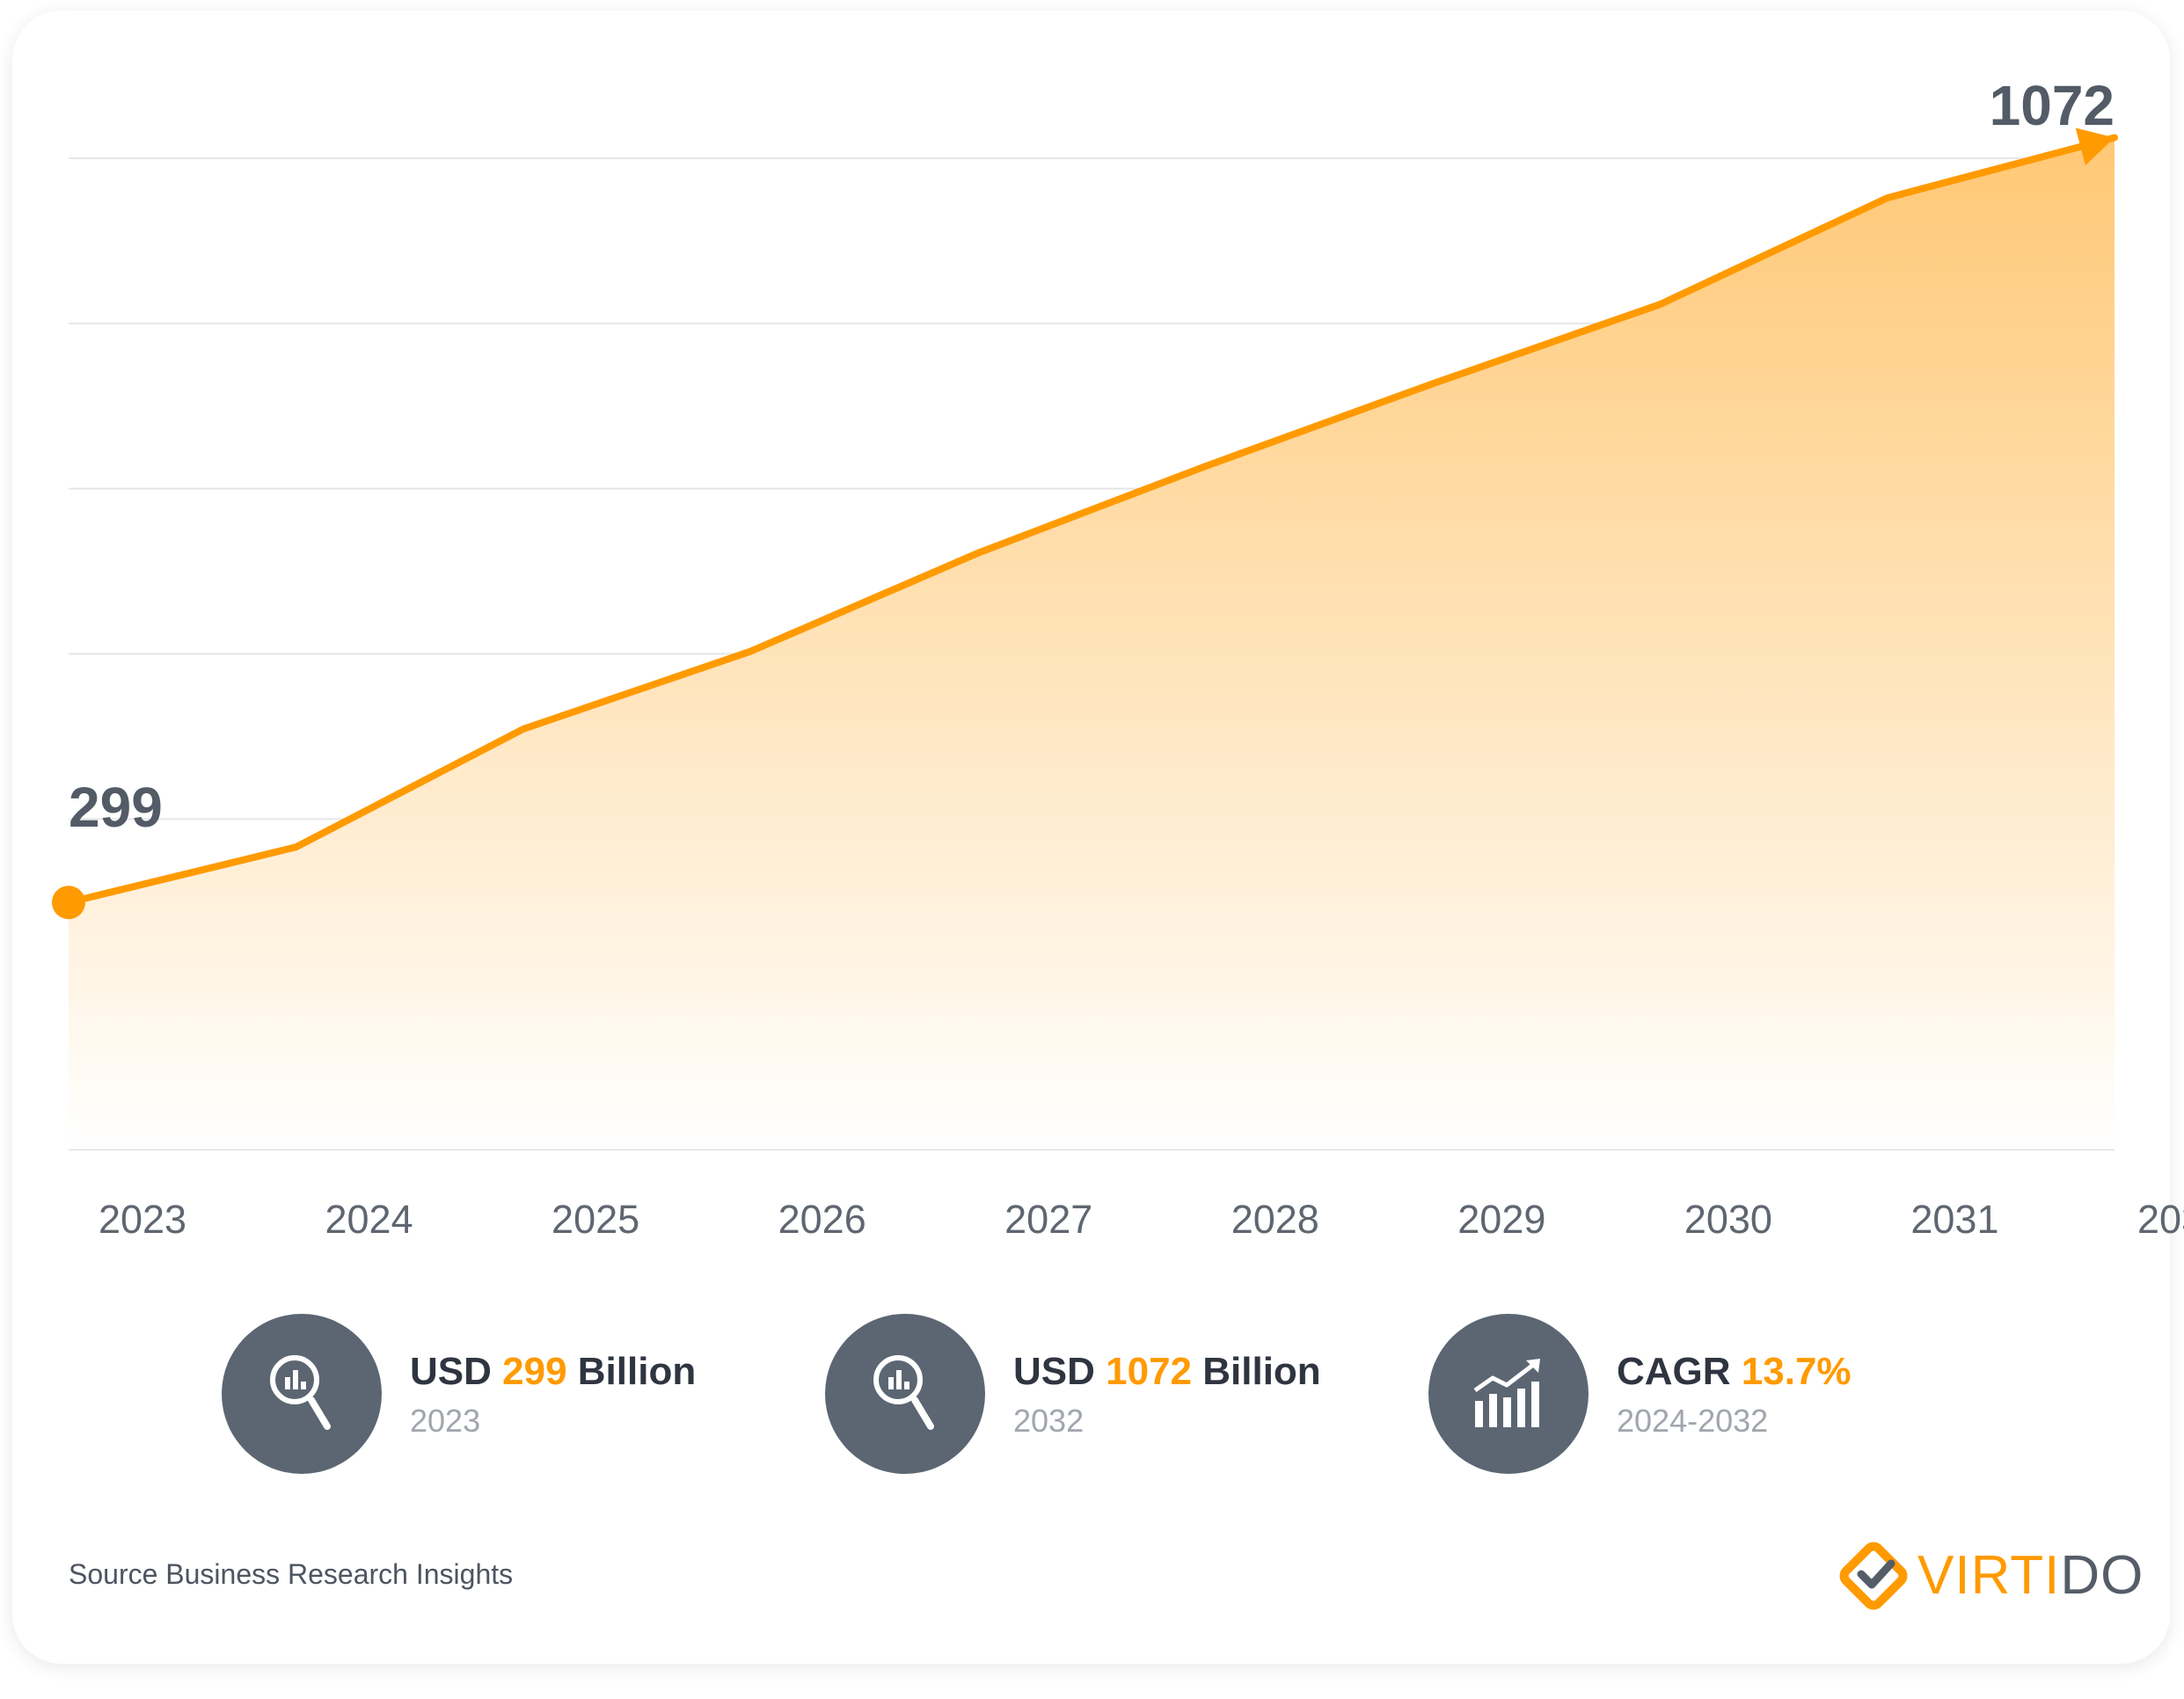  What do you see at coordinates (1048, 1219) in the screenshot?
I see `x-tick-label: 2027` at bounding box center [1048, 1219].